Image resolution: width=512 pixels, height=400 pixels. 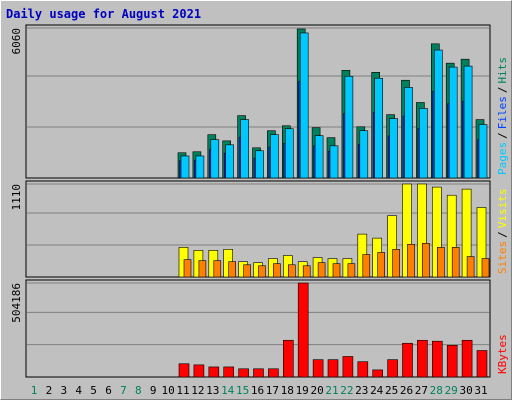 What do you see at coordinates (406, 390) in the screenshot?
I see `x-tick-label: 26` at bounding box center [406, 390].